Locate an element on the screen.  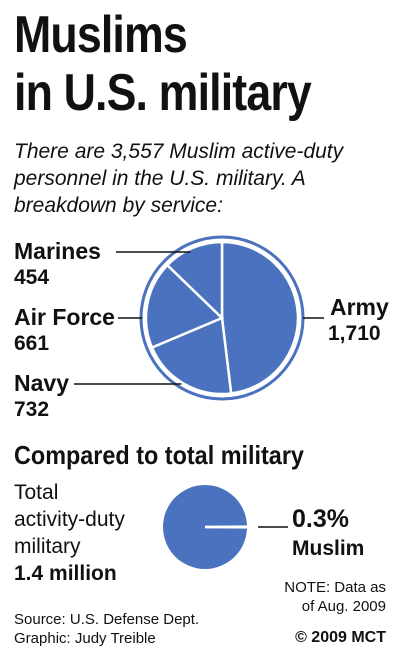
pie-slice-marines is located at coordinates (194, 280).